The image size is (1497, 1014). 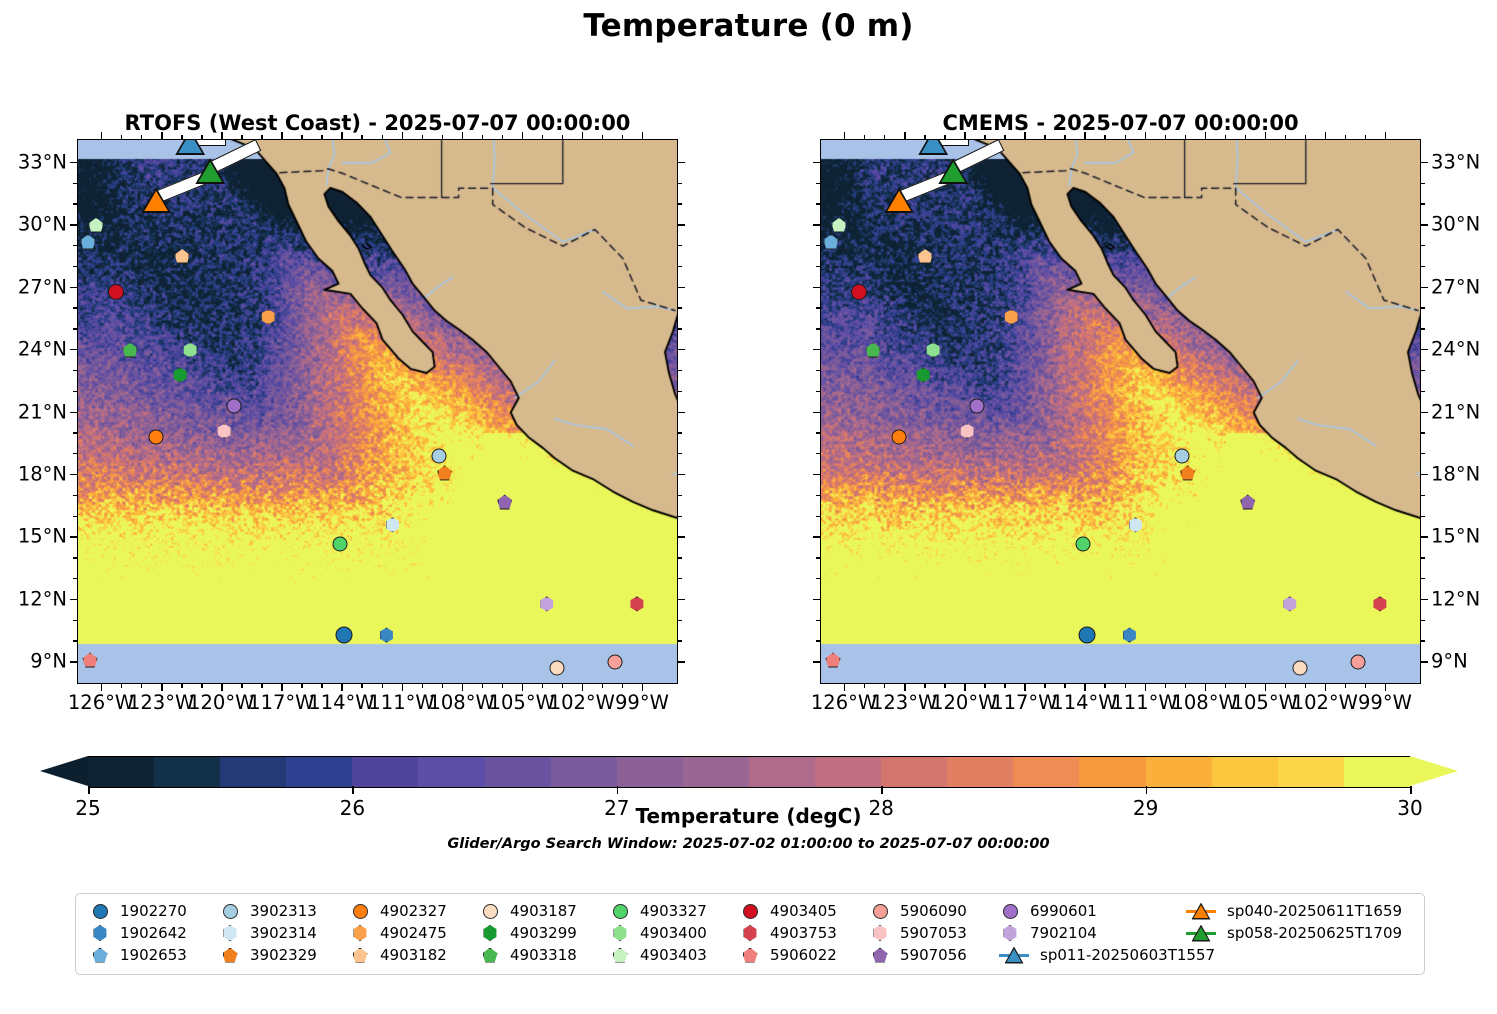 I want to click on legend-entry-4902327: 4902327, so click(x=398, y=911).